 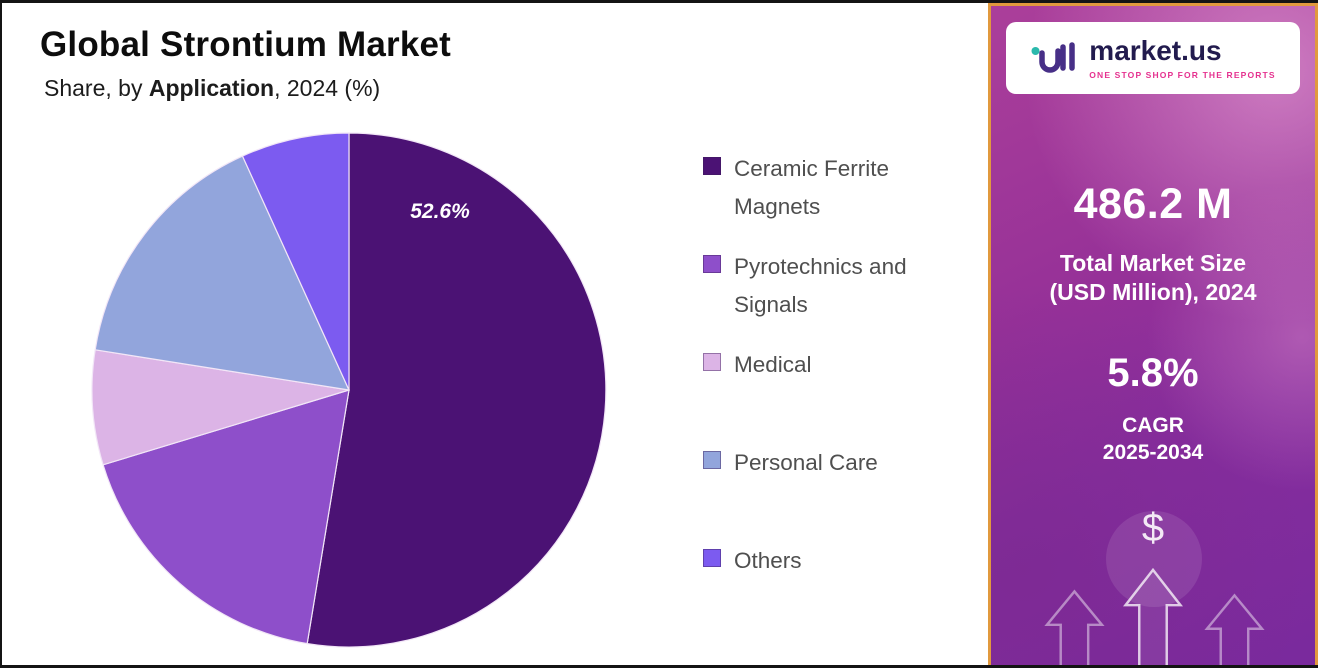 I want to click on cagr-label-line1: CAGR, so click(x=1153, y=425).